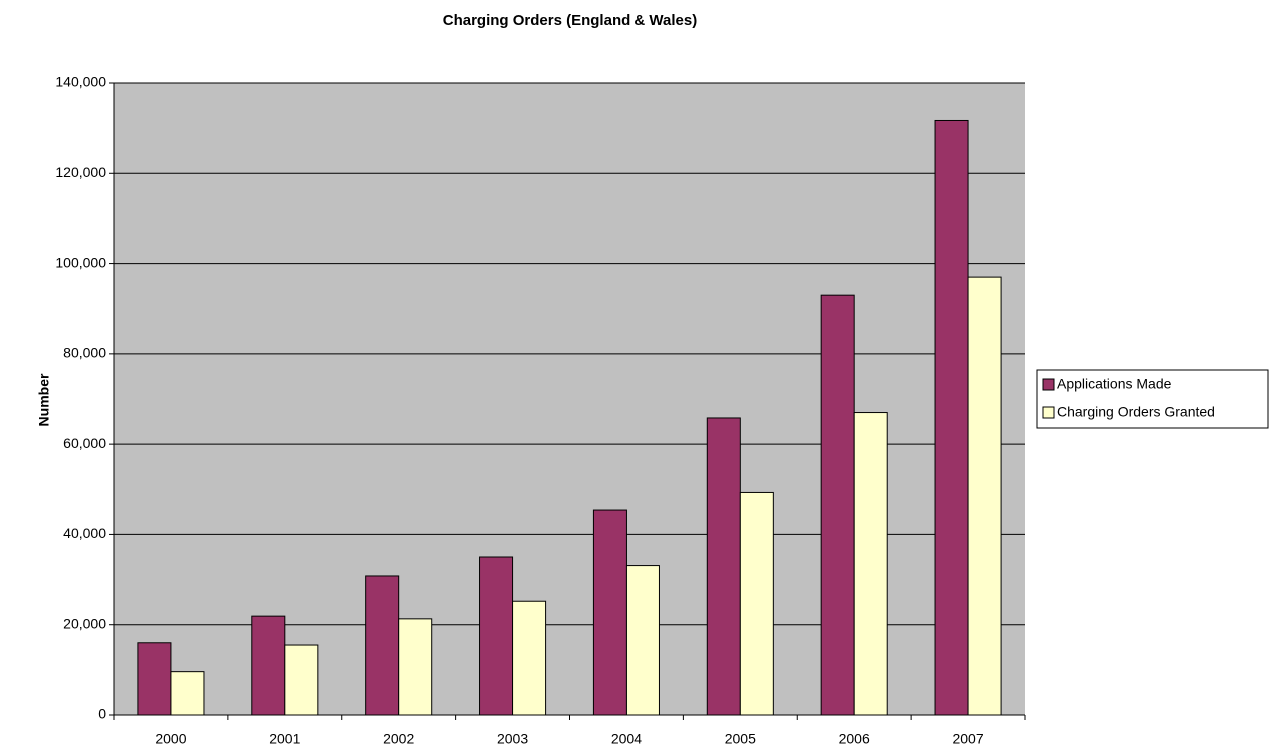  I want to click on y-axis-title: Number, so click(44, 399).